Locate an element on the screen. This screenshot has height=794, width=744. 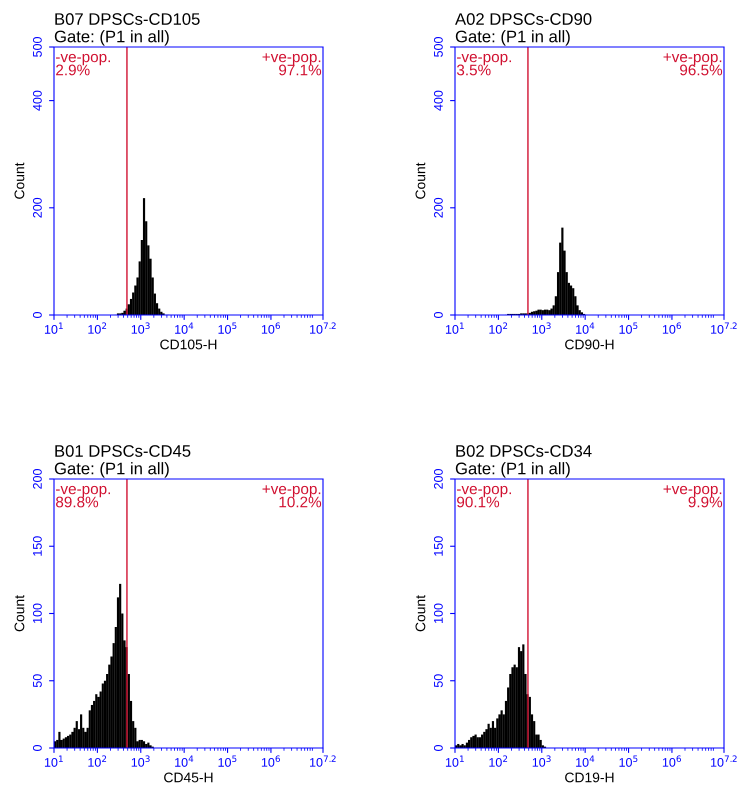
chart-title: A02 DPSCs-CD90 is located at coordinates (523, 19).